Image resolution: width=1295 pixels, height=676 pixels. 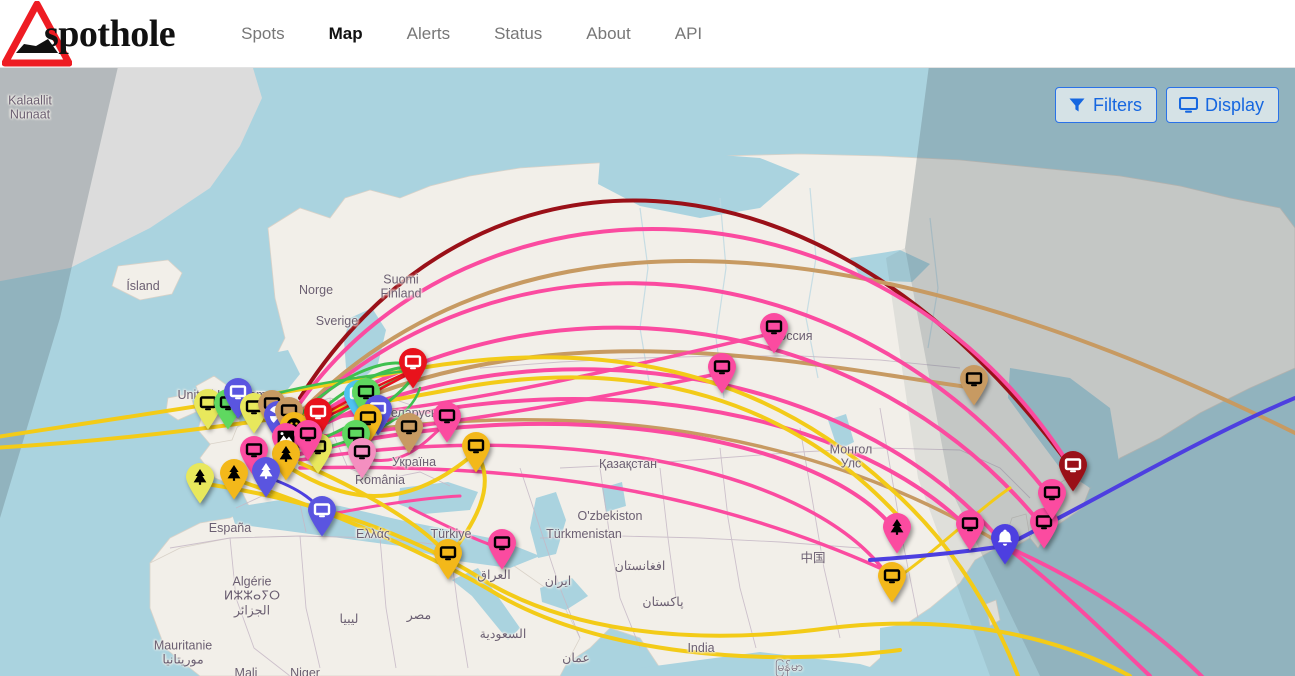 I want to click on map-controls: Filters Display, so click(x=1166, y=105).